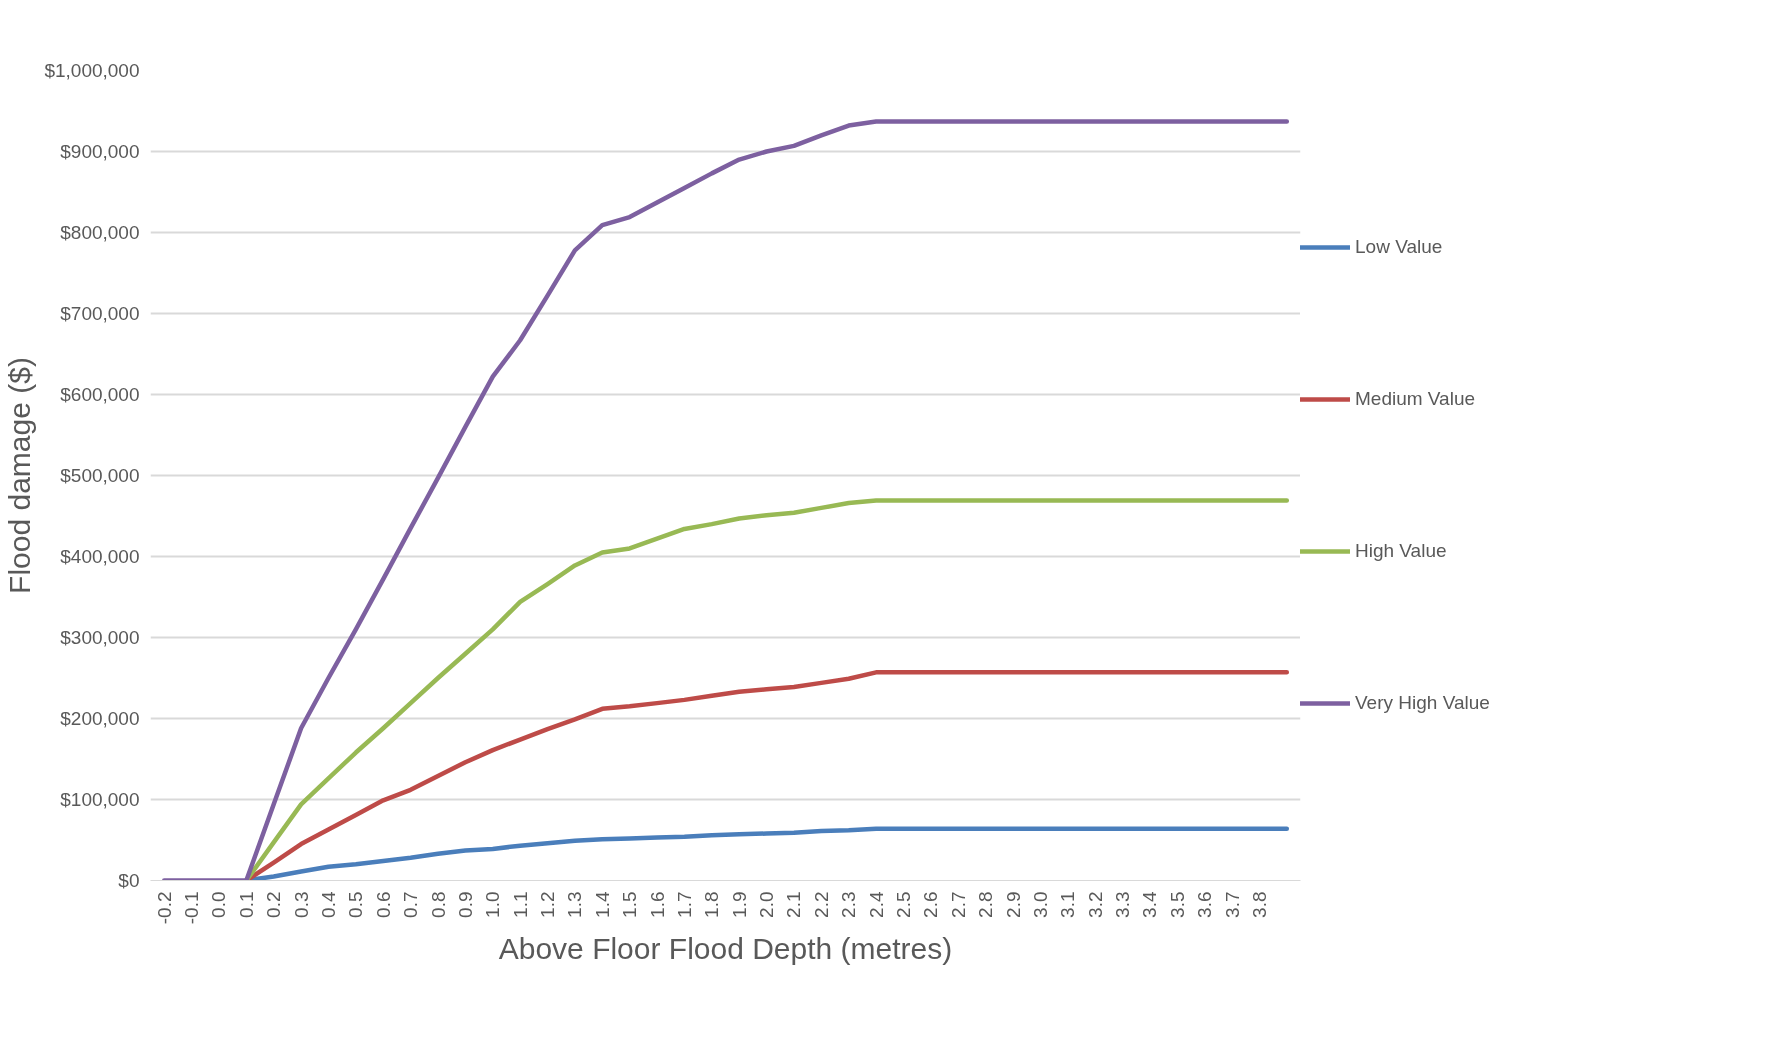 The width and height of the screenshot is (1791, 1064). Describe the element at coordinates (1123, 904) in the screenshot. I see `x-tick-label: 3.3` at that location.